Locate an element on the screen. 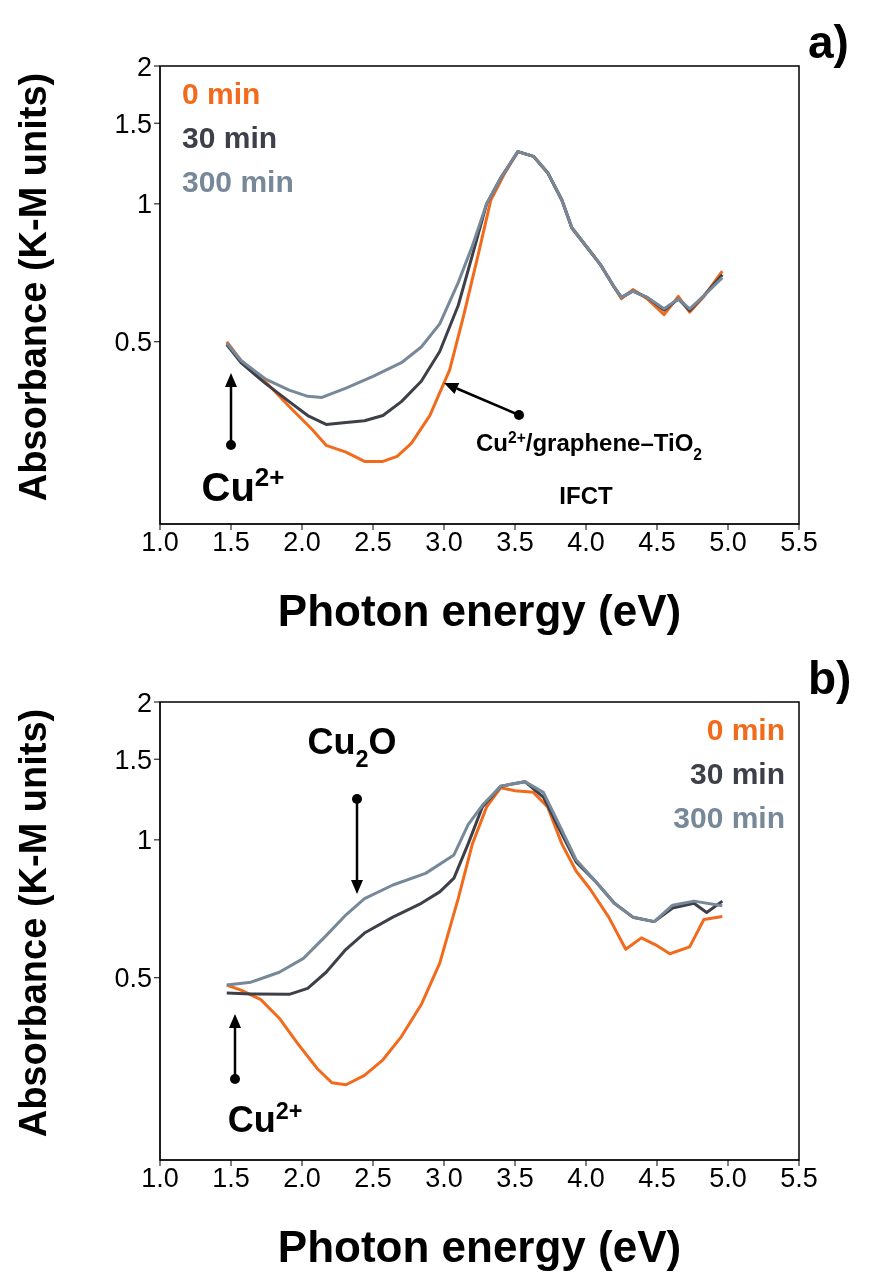  text: a) is located at coordinates (828, 42).